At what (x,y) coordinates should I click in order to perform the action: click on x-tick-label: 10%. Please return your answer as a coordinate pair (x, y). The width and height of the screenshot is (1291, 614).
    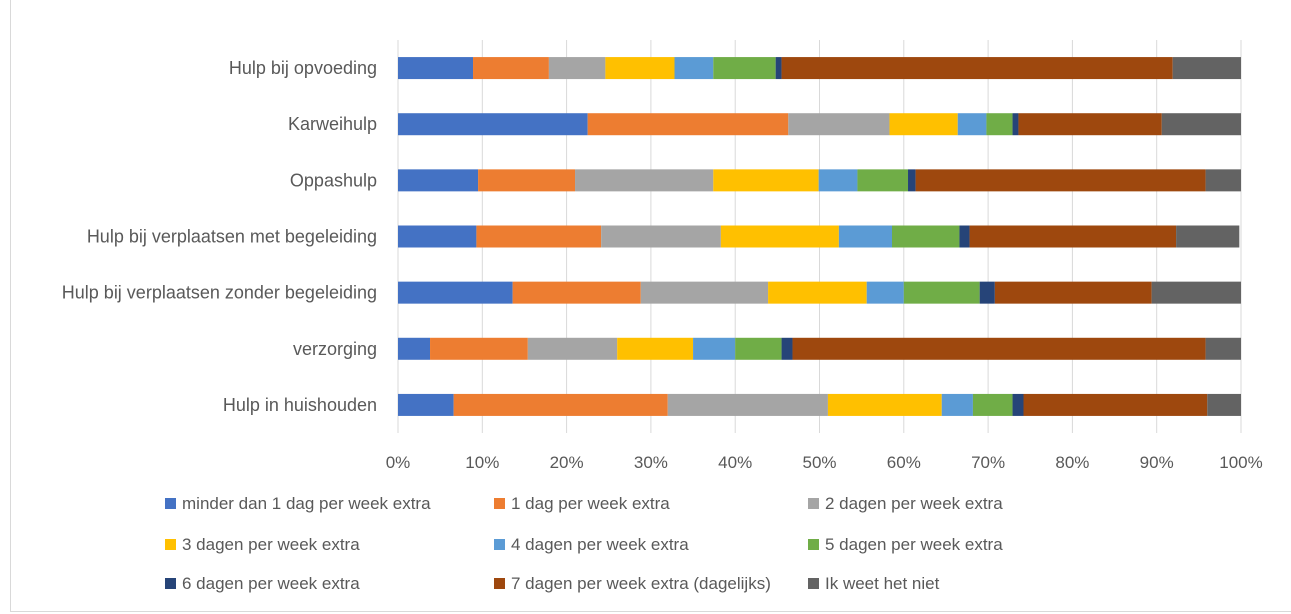
    Looking at the image, I should click on (482, 462).